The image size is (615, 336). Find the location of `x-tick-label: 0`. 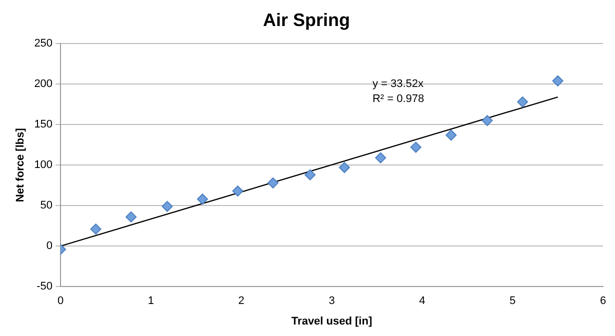

x-tick-label: 0 is located at coordinates (60, 301).